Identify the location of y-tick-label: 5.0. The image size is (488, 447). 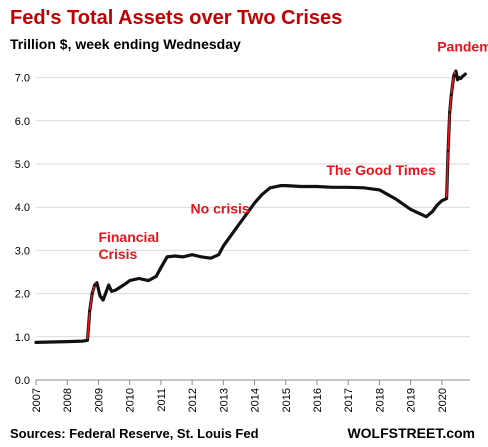
(22, 165).